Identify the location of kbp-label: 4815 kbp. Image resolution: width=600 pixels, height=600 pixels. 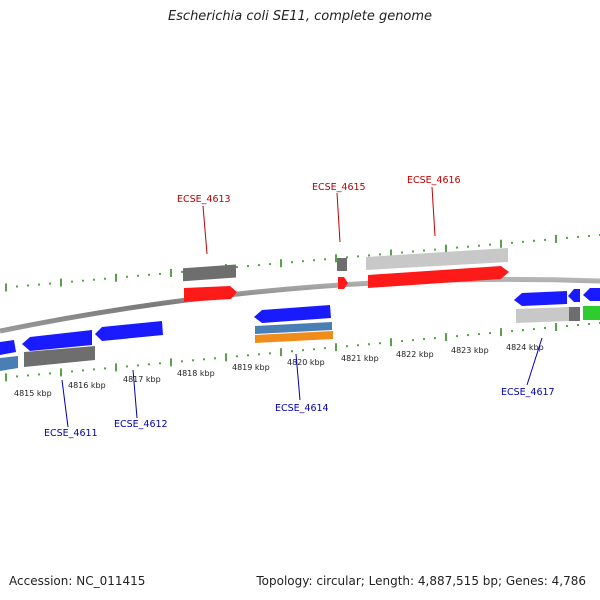
(33, 393).